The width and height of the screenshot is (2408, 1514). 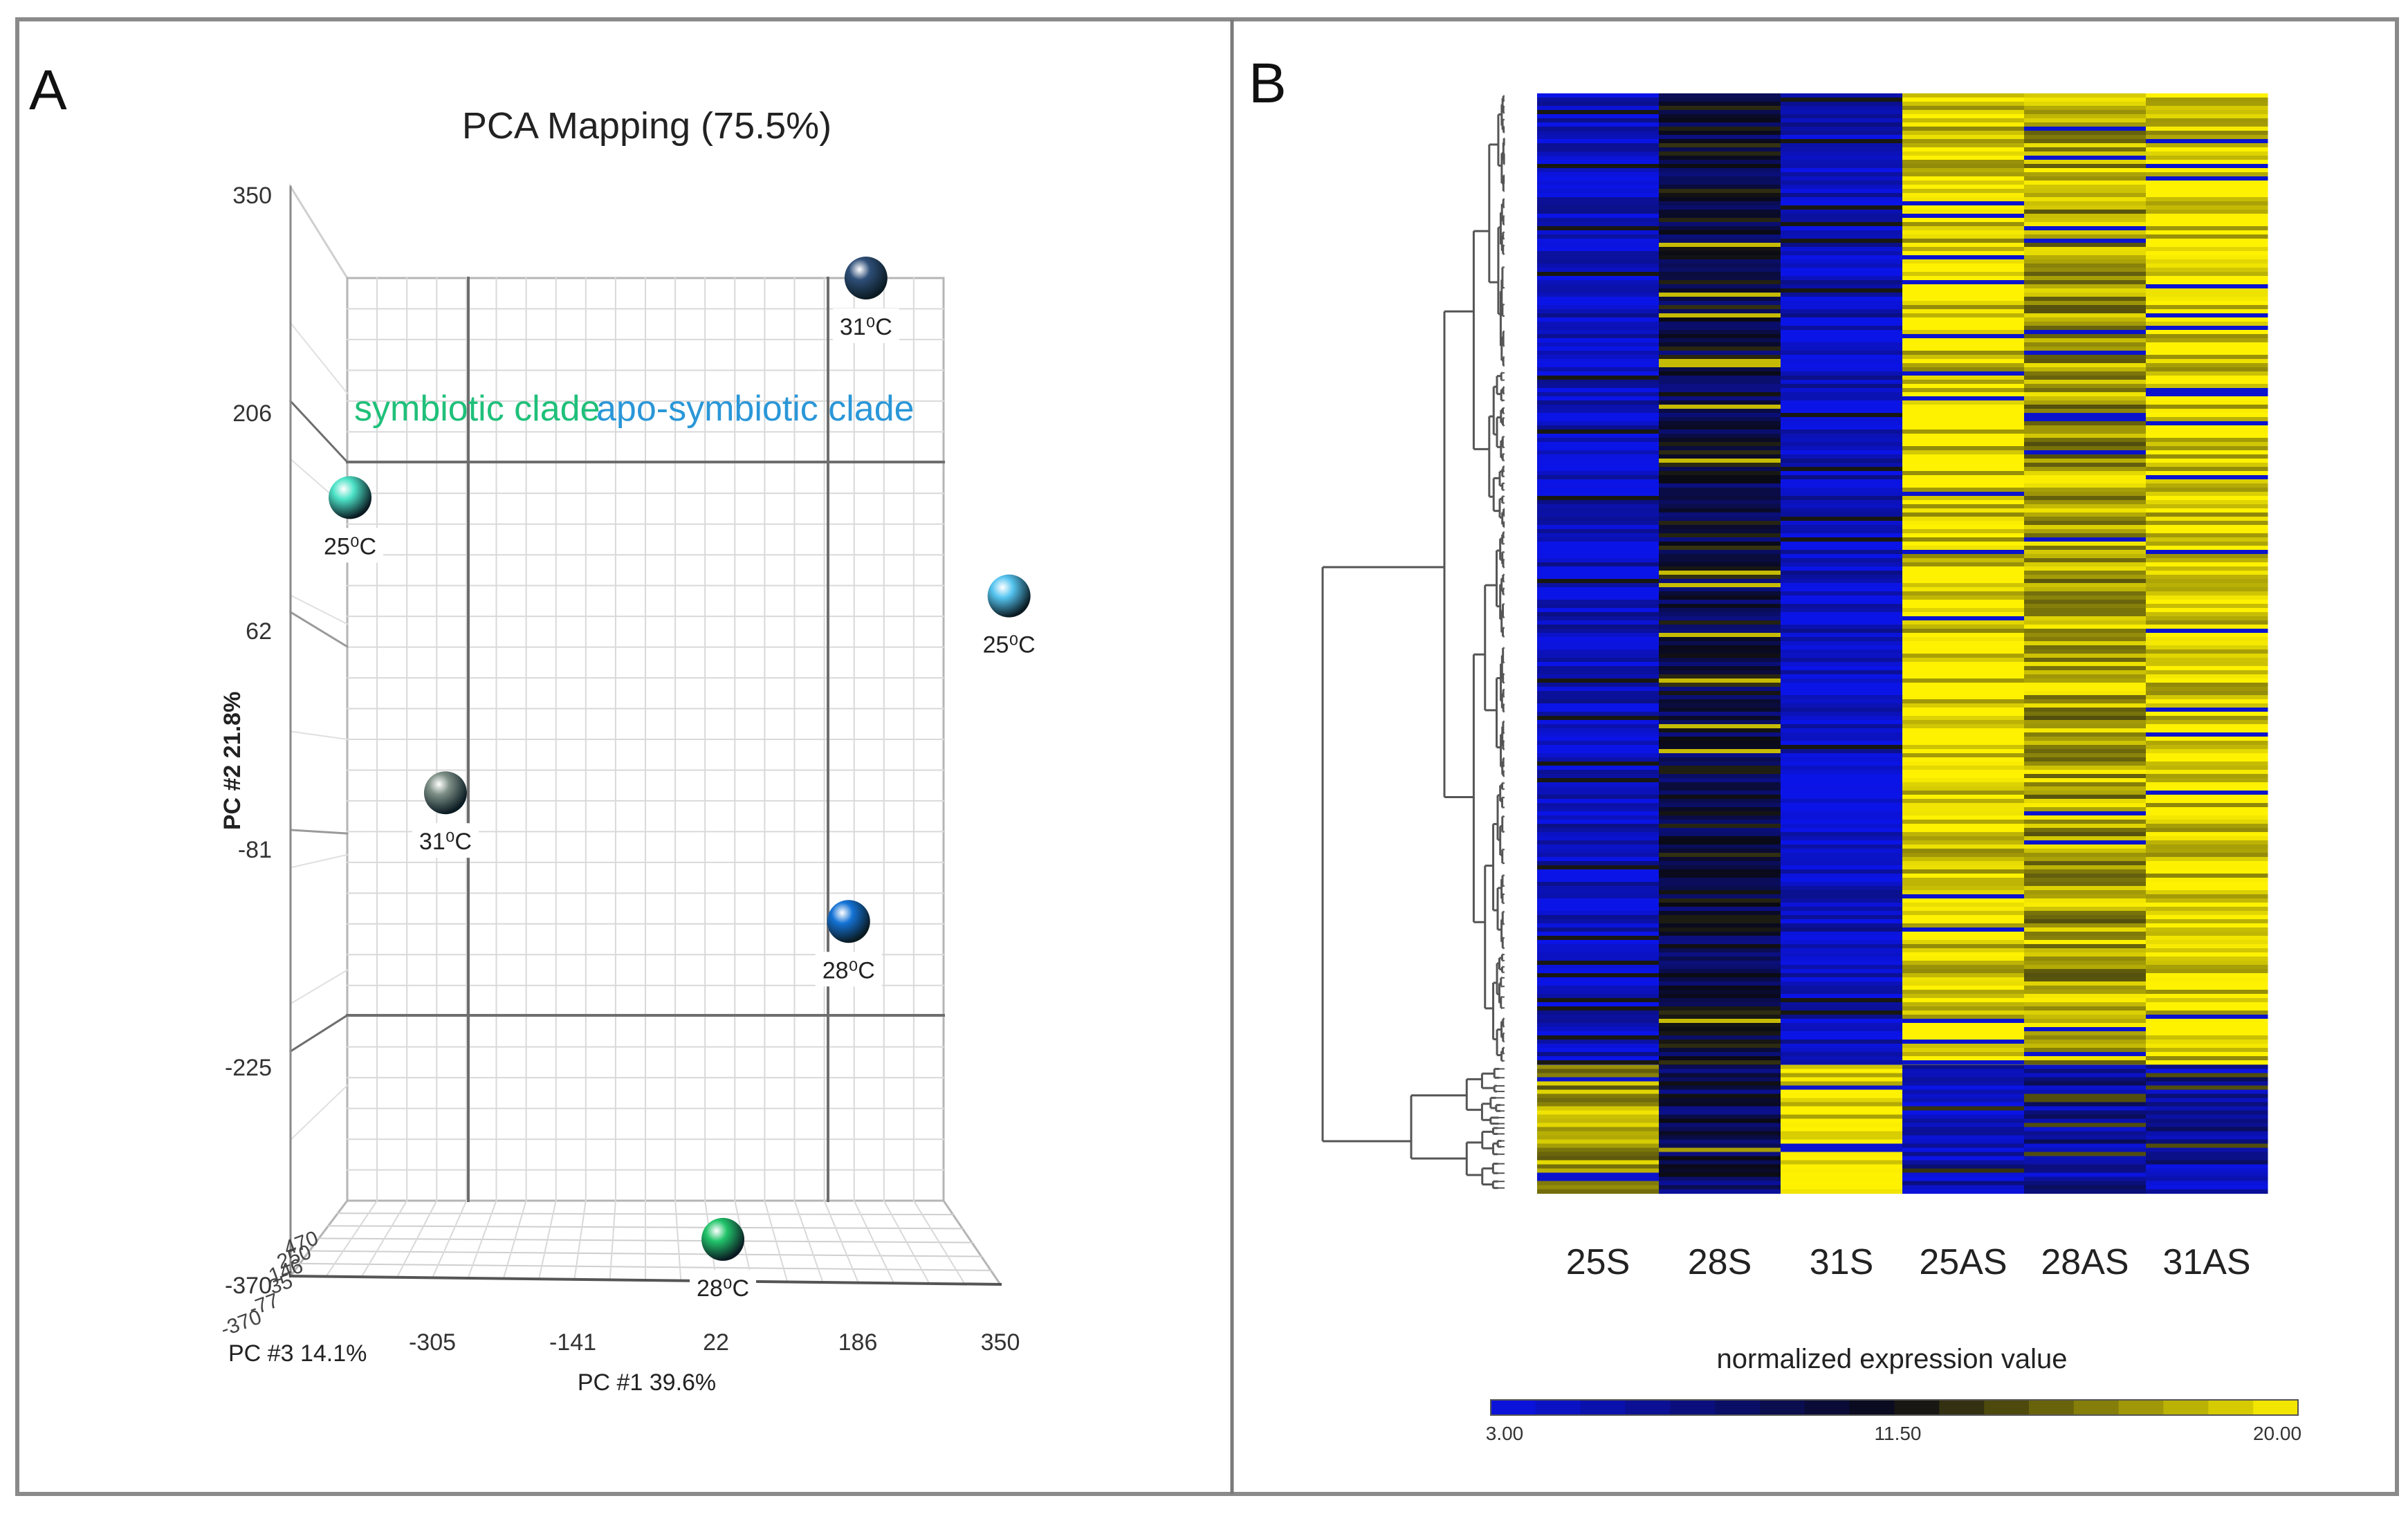 I want to click on legend-segment, so click(x=1693, y=1407).